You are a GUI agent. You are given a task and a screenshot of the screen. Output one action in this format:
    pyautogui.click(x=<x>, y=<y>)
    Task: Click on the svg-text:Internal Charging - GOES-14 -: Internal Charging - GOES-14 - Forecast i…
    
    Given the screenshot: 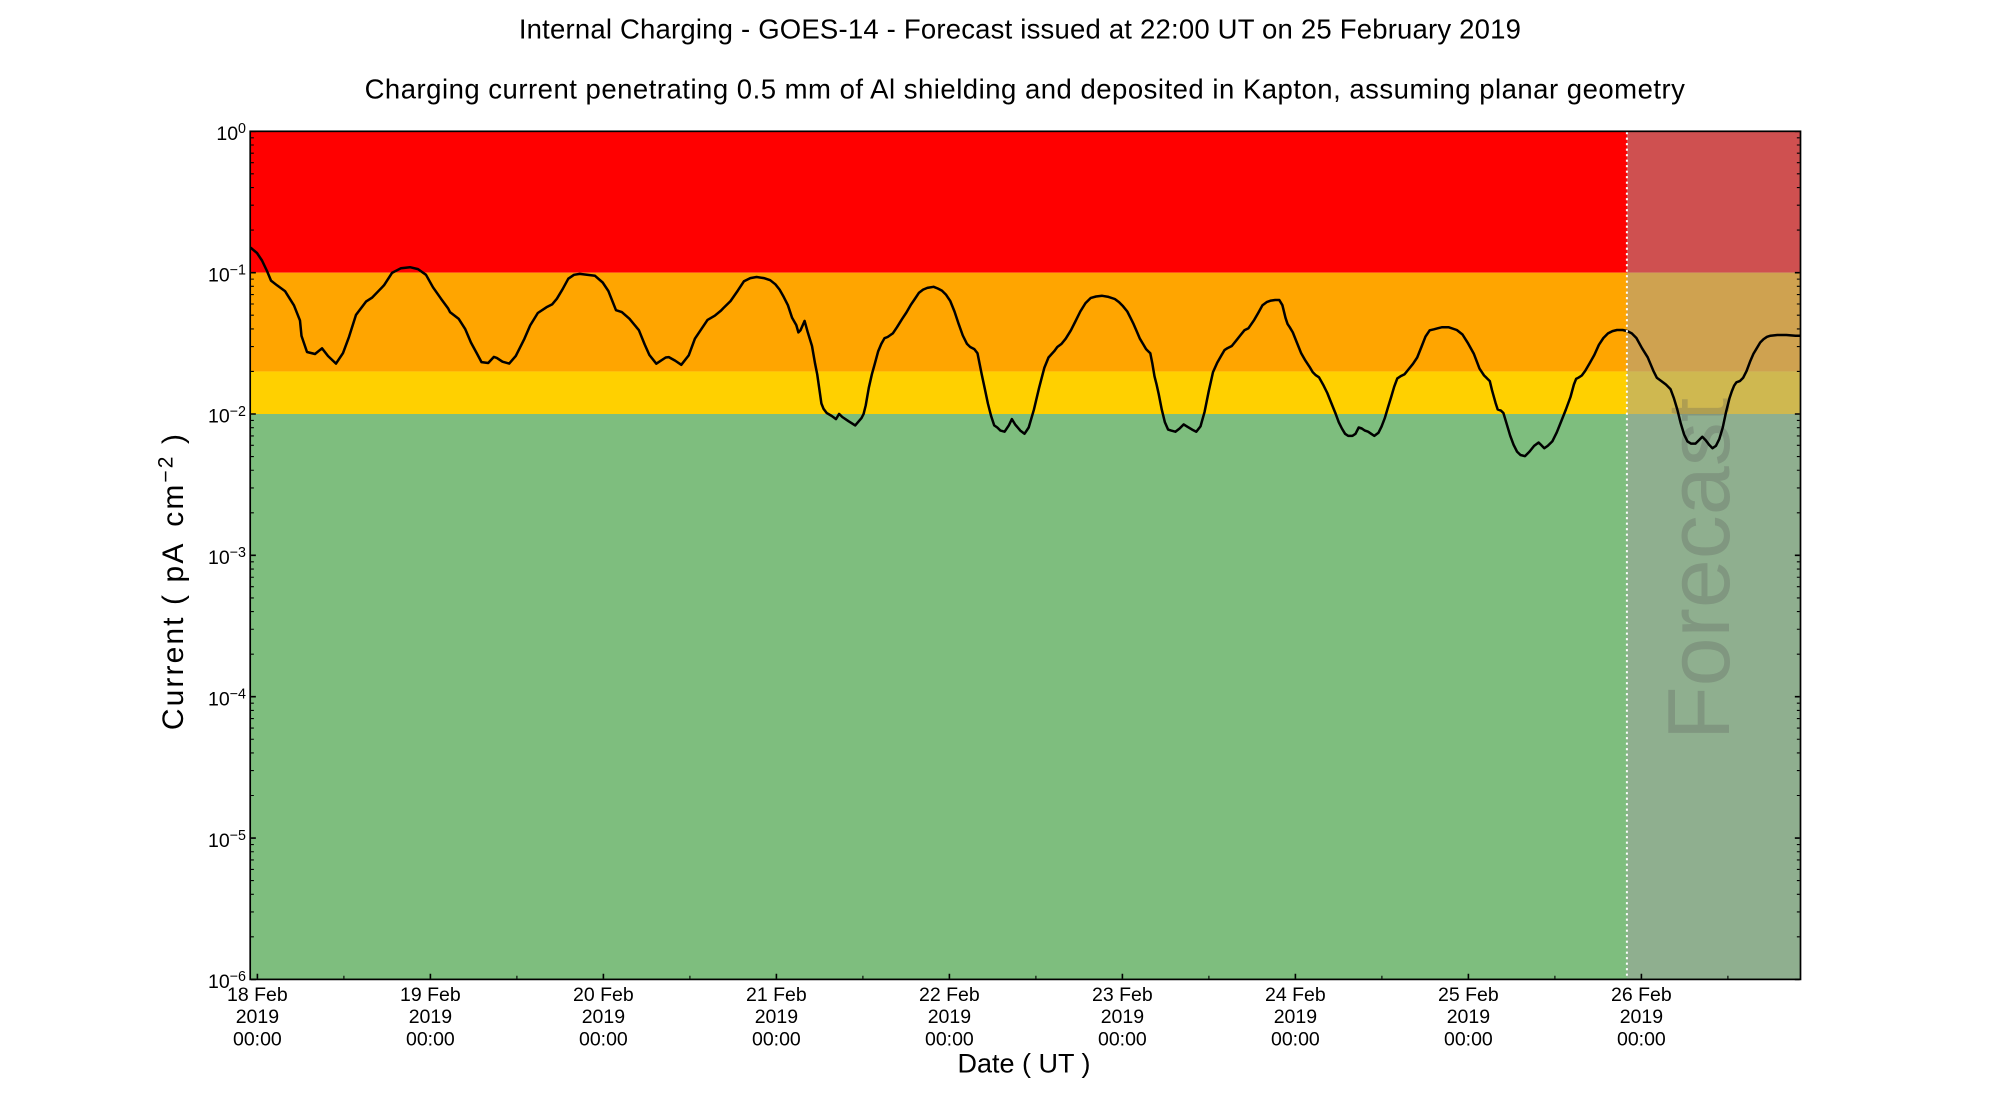 What is the action you would take?
    pyautogui.click(x=1020, y=29)
    